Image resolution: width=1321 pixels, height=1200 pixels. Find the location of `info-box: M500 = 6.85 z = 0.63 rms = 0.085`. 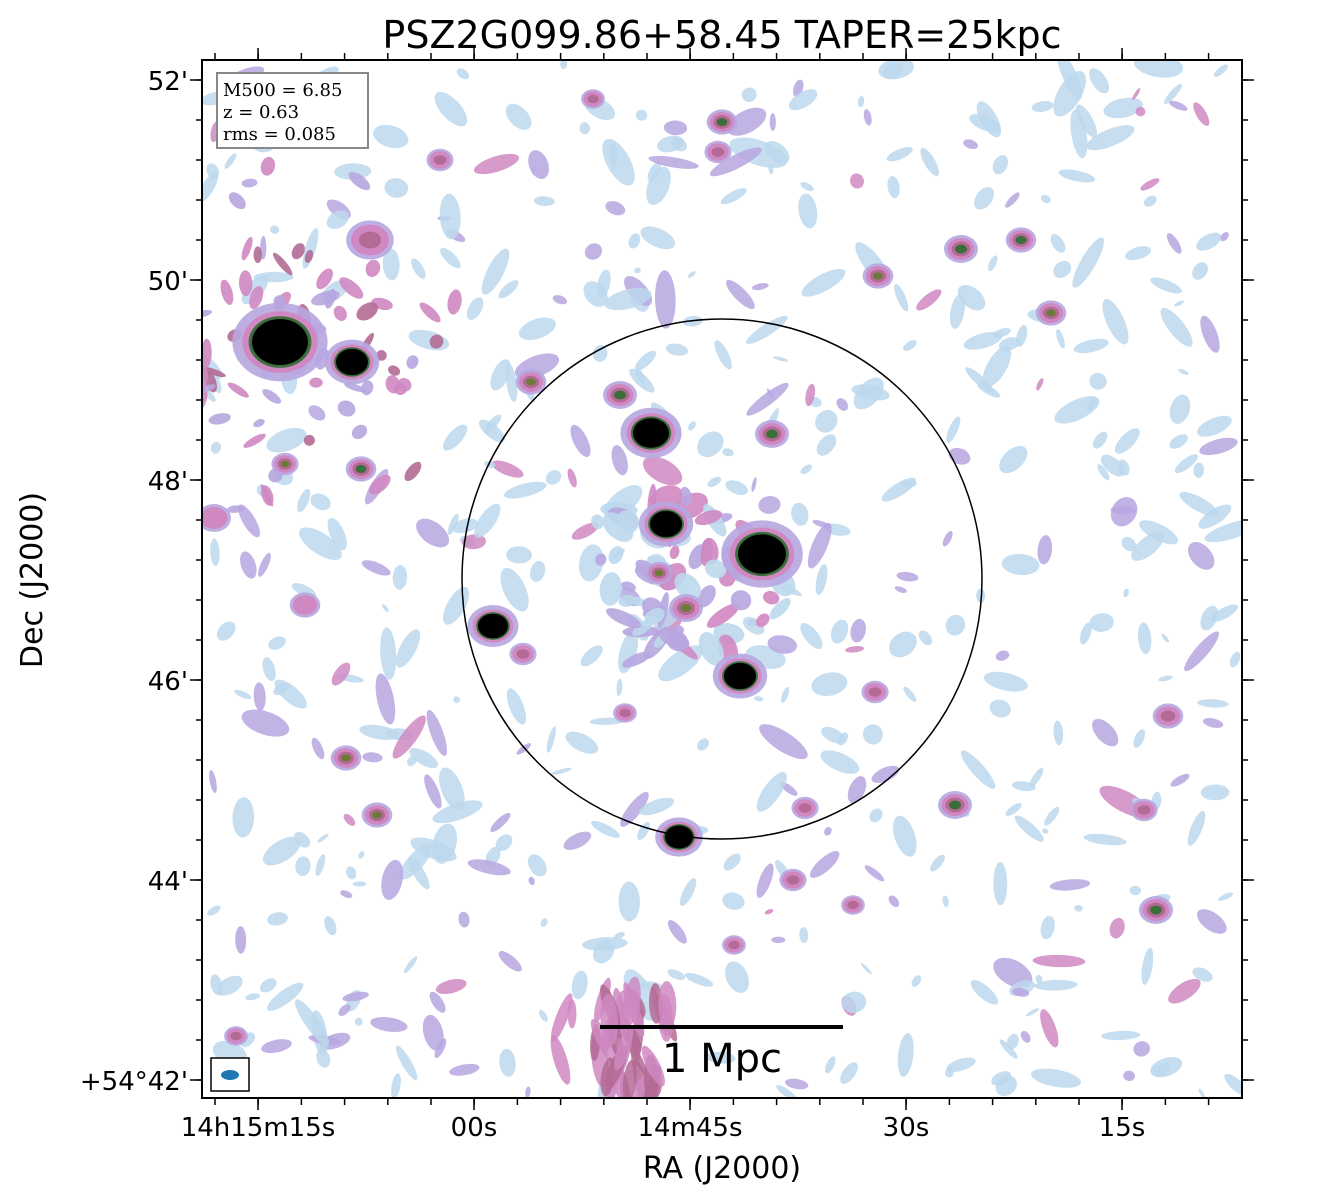

info-box: M500 = 6.85 z = 0.63 rms = 0.085 is located at coordinates (292, 110).